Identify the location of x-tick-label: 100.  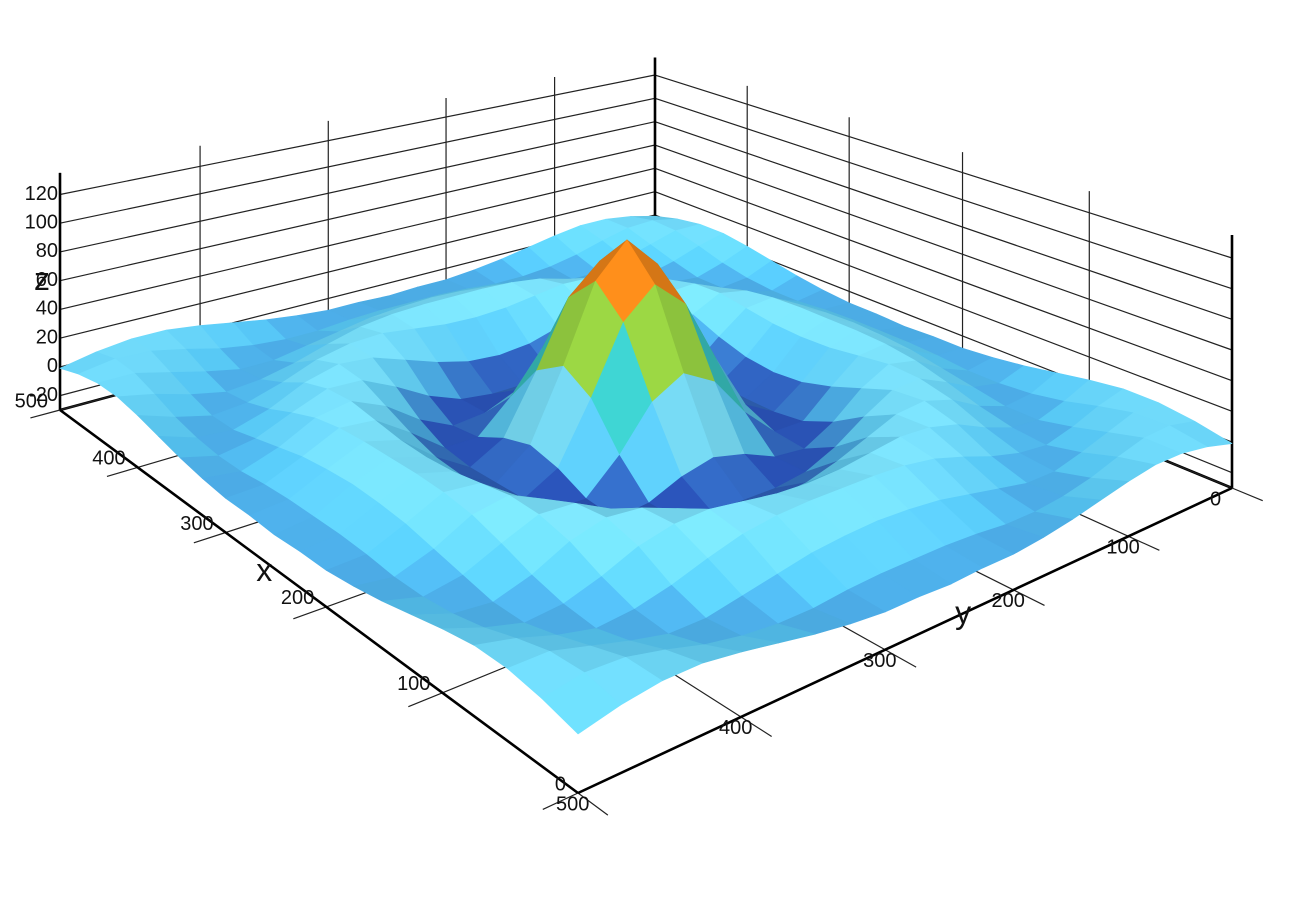
(413, 684).